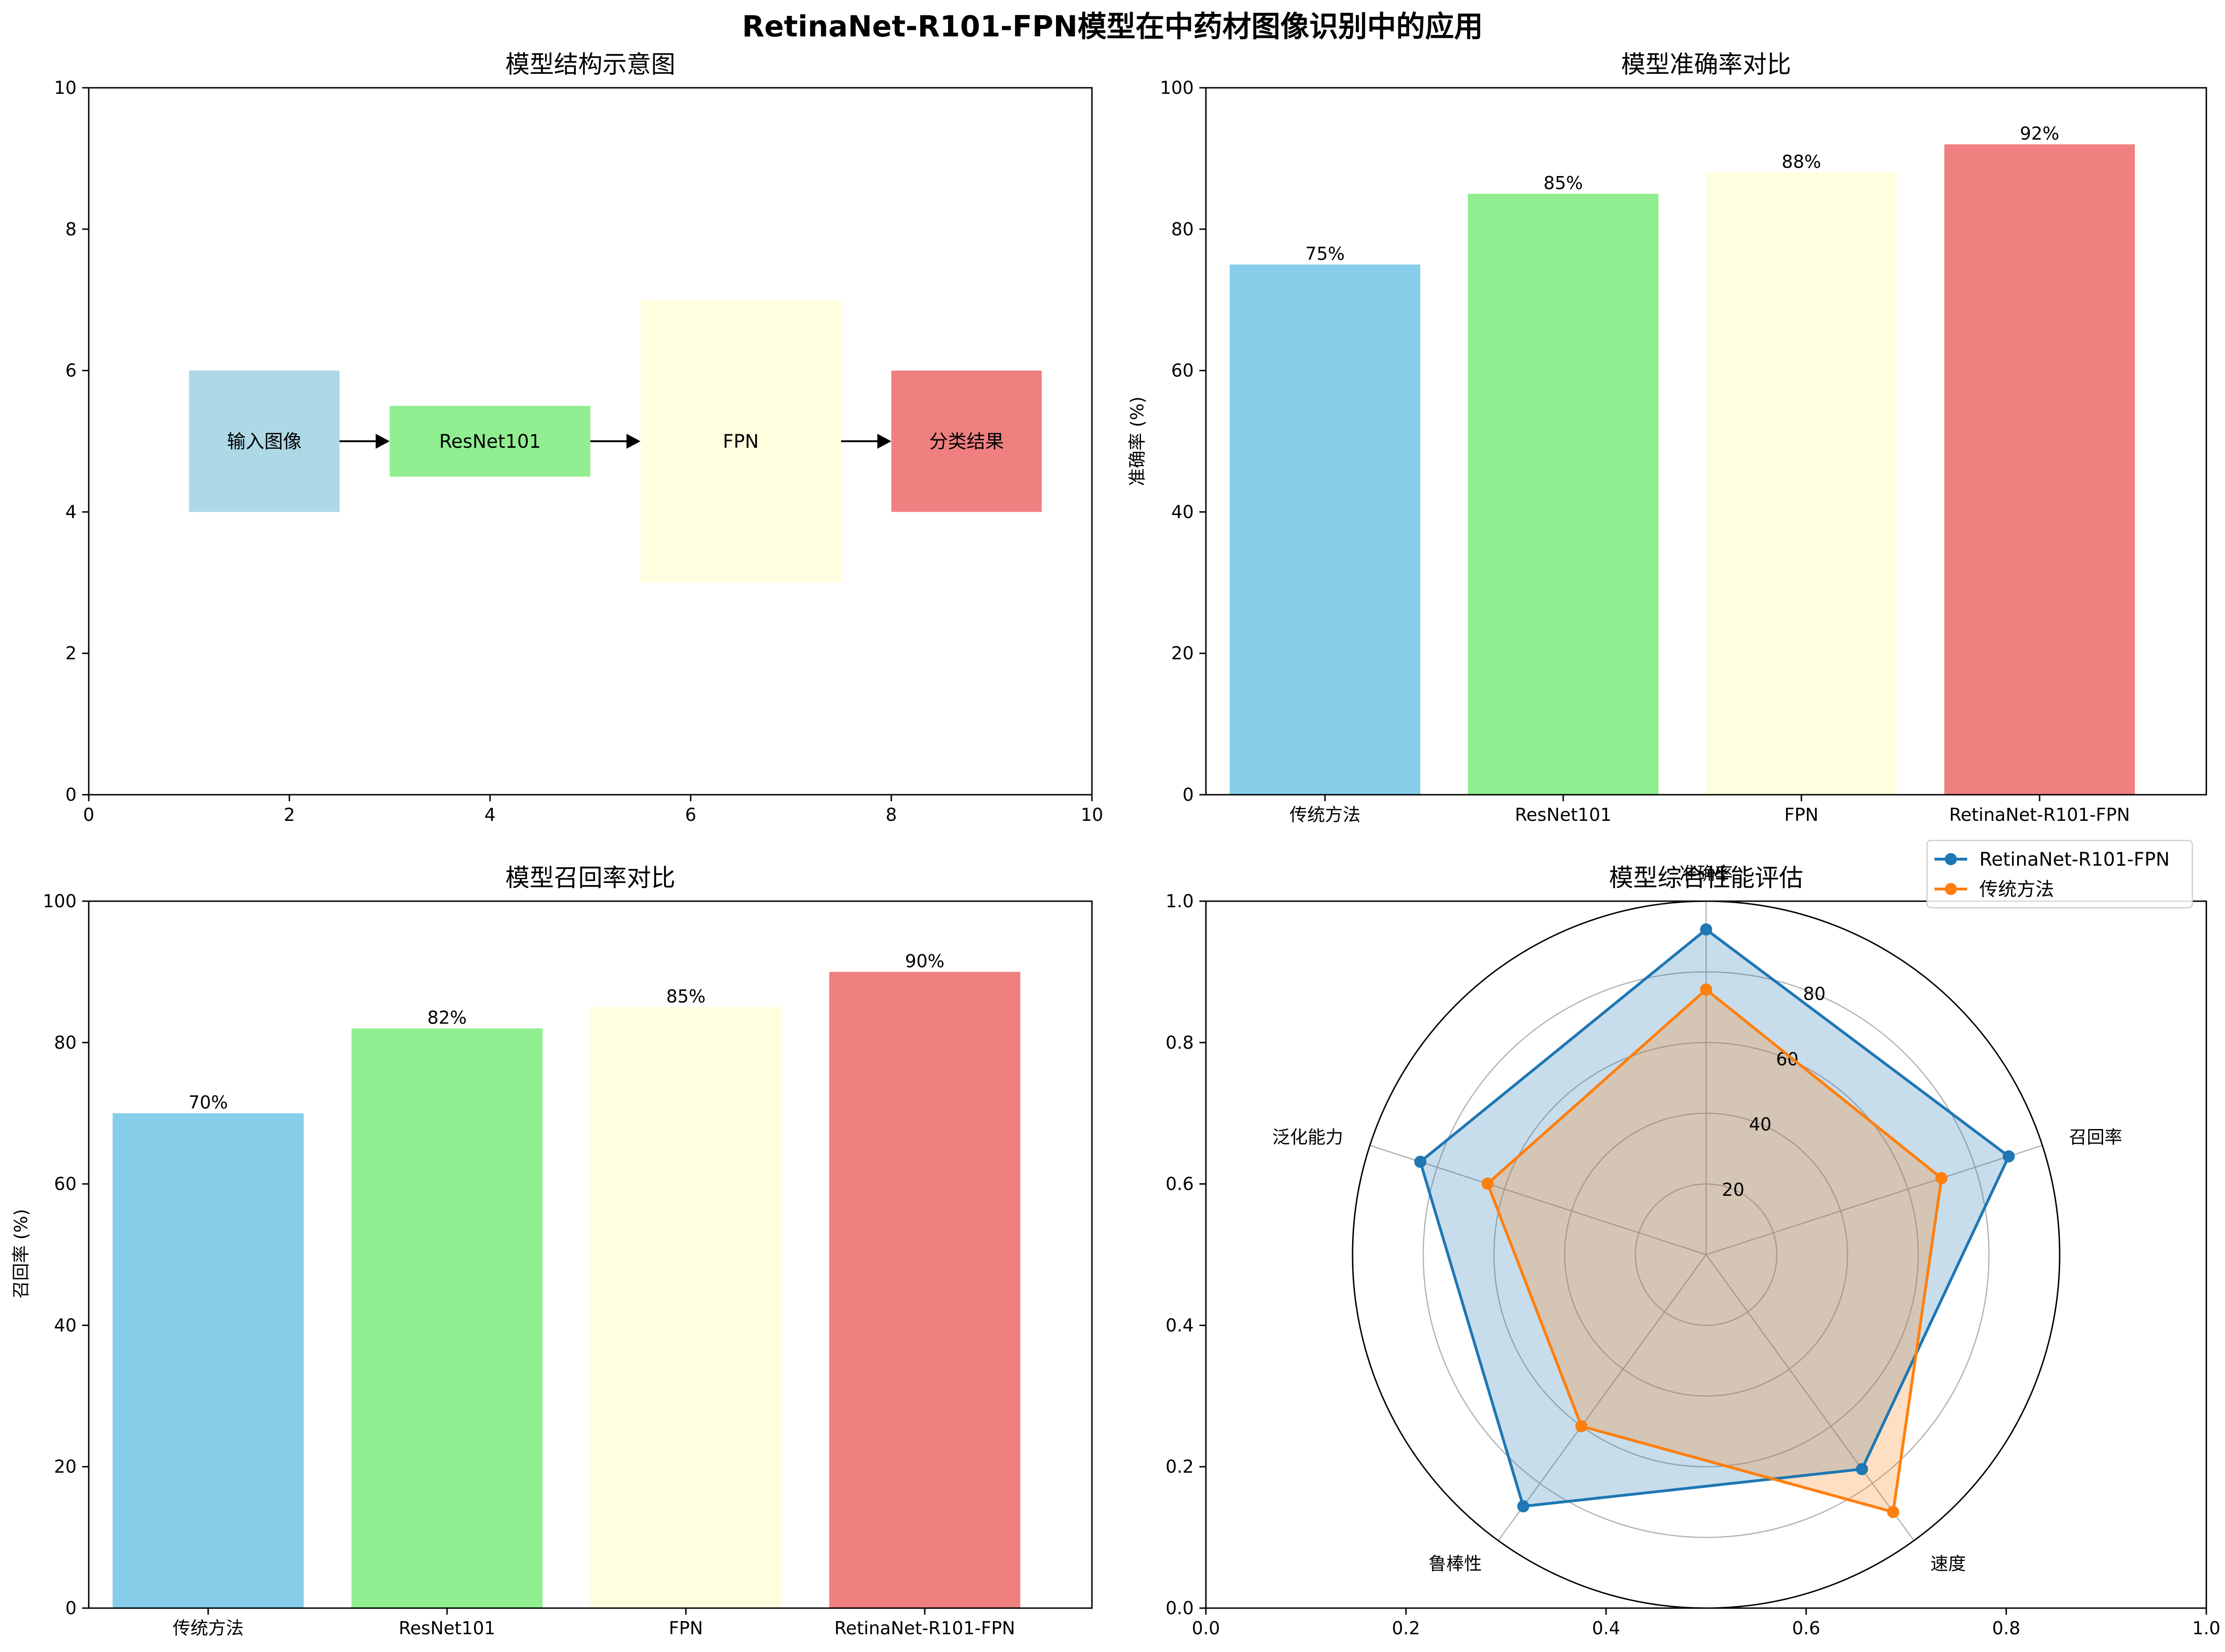 This screenshot has width=2225, height=1652. I want to click on recall-x-tick-label: ResNet101, so click(447, 1628).